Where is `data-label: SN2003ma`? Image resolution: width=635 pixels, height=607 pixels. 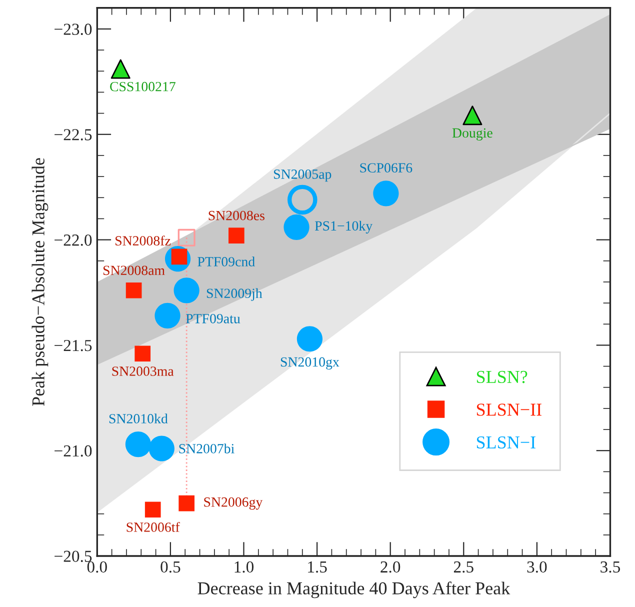
data-label: SN2003ma is located at coordinates (143, 371).